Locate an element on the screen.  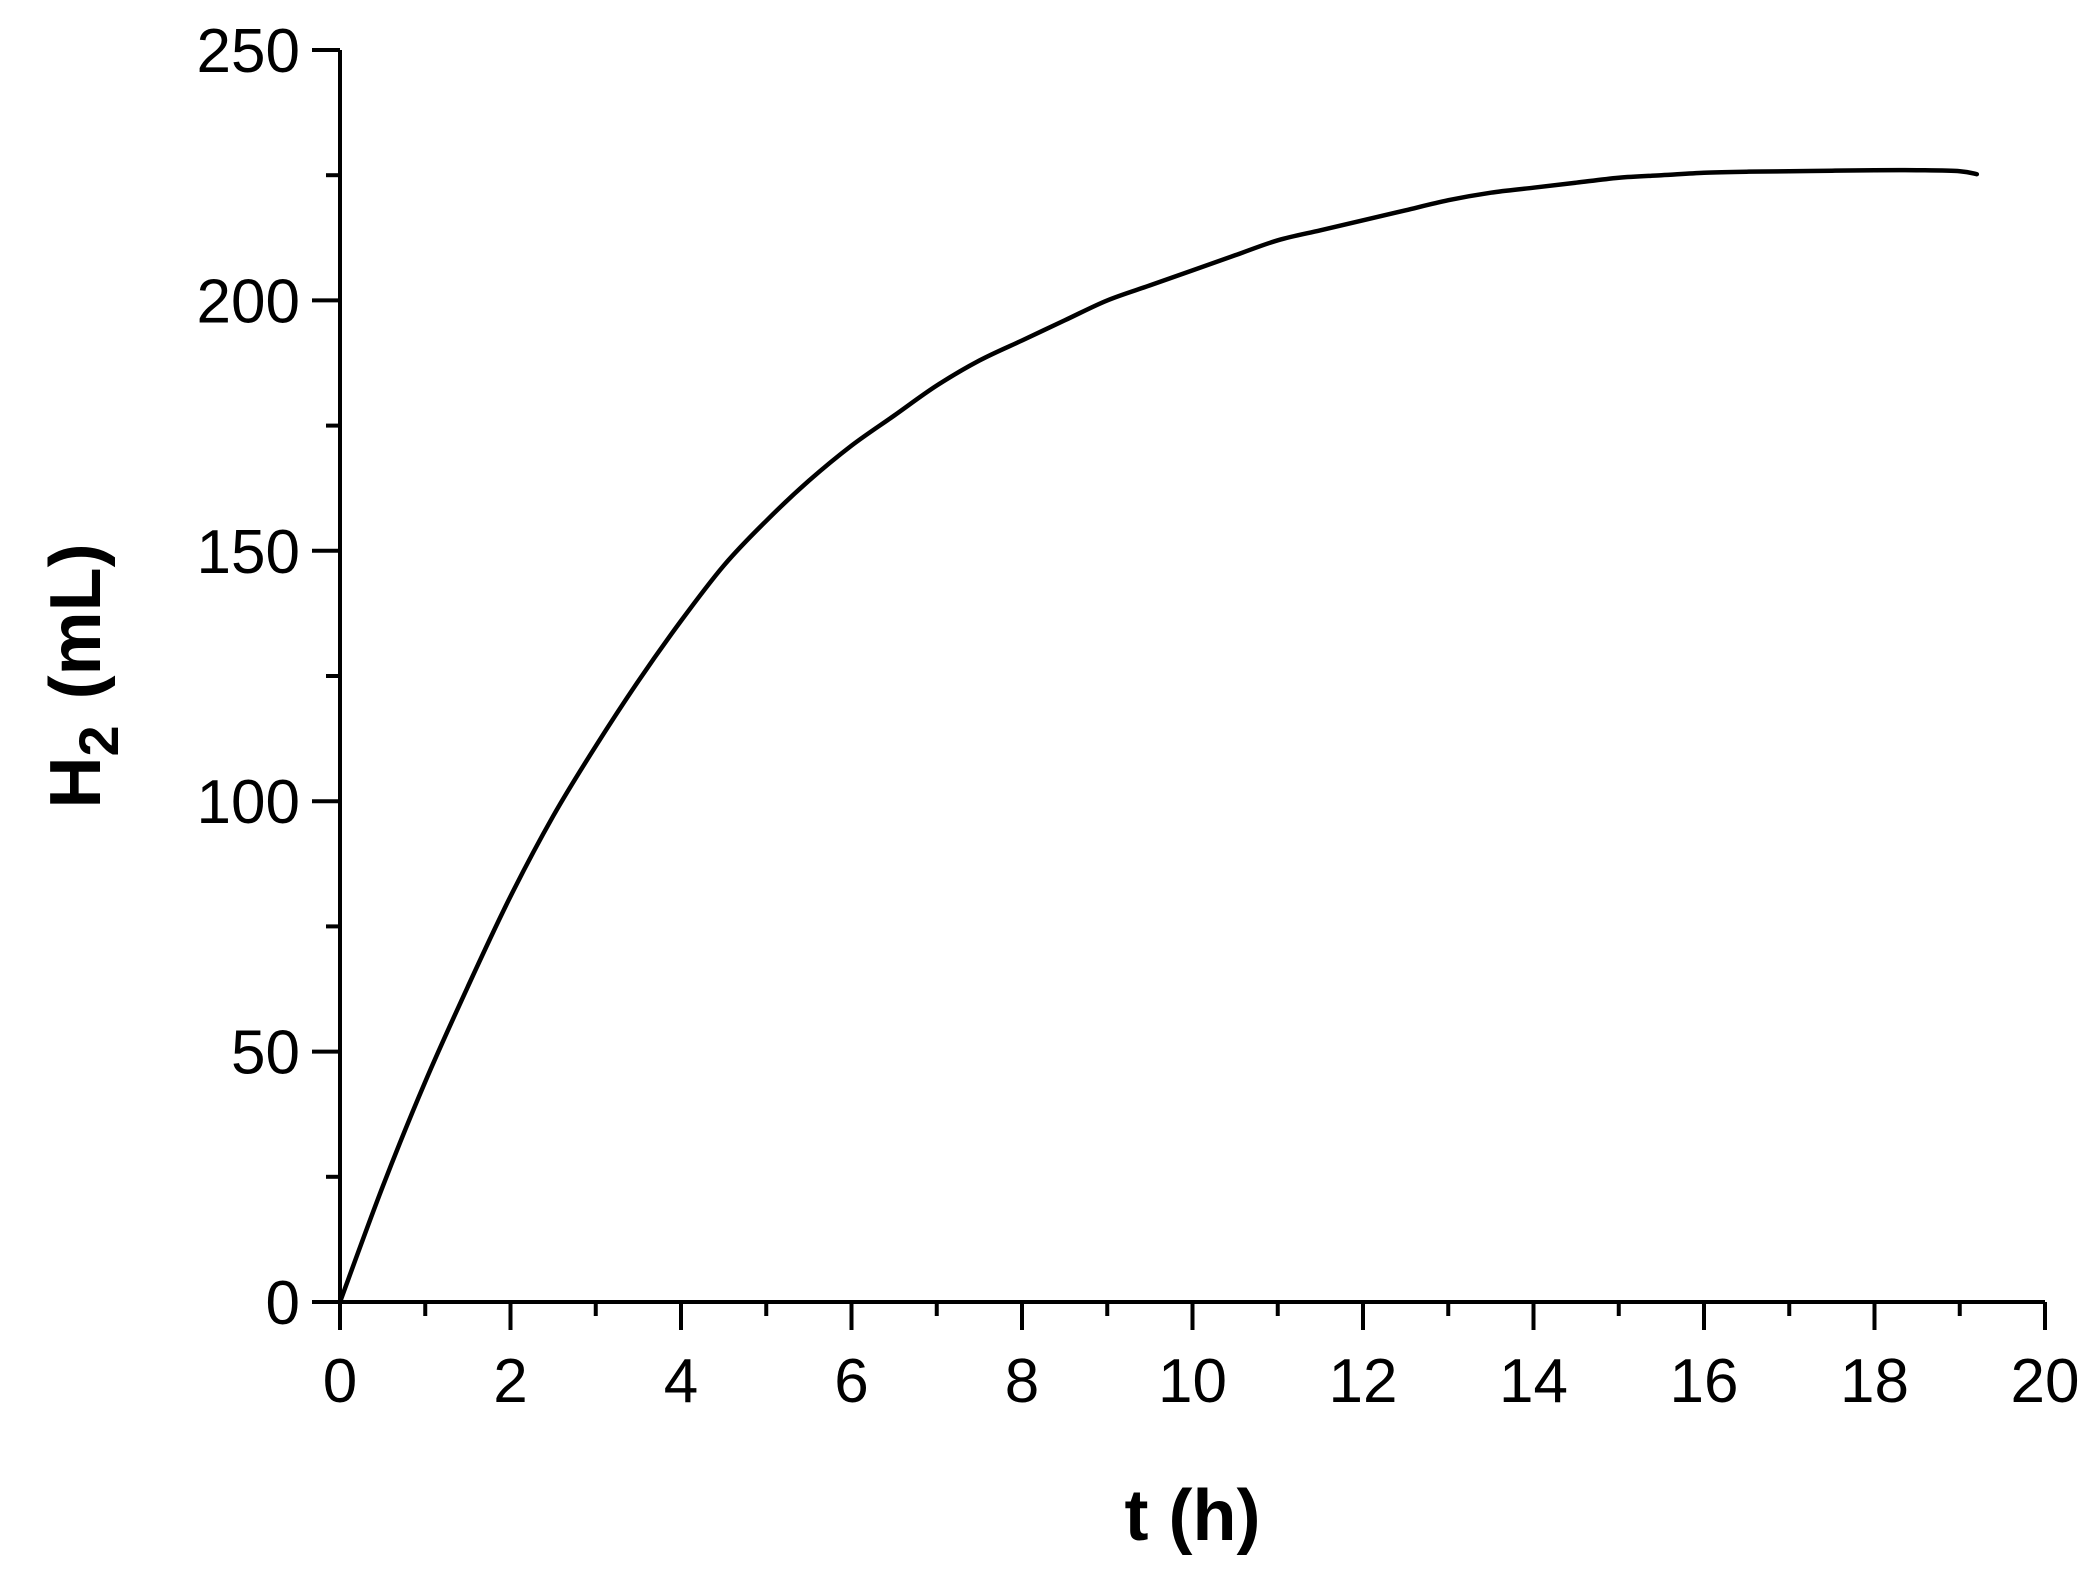
x-tick-label: 14 is located at coordinates (1533, 1381).